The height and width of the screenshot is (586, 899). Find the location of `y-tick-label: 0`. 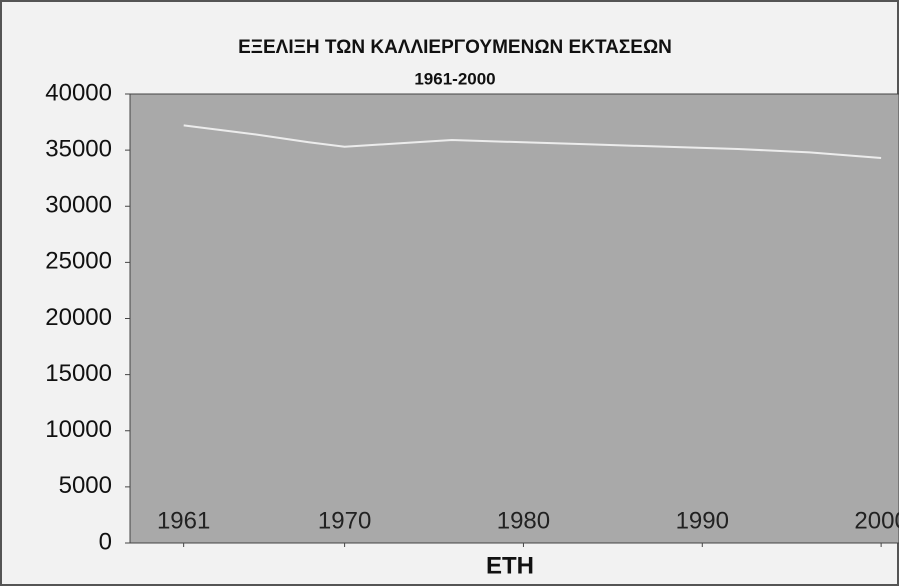

y-tick-label: 0 is located at coordinates (105, 541).